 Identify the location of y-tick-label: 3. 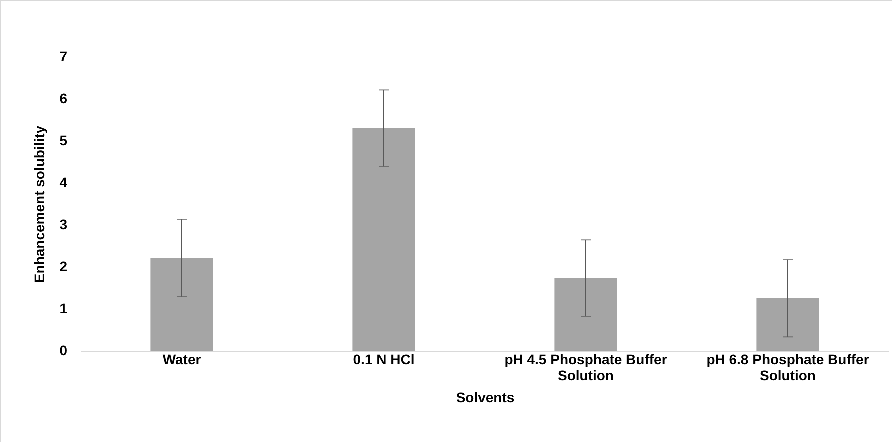
(64, 224).